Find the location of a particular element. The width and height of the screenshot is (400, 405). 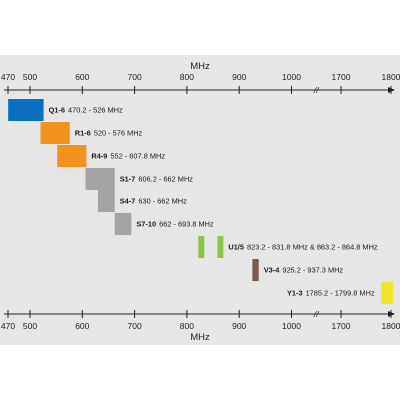

bottom-tick-label-1700: 1700 is located at coordinates (341, 326).